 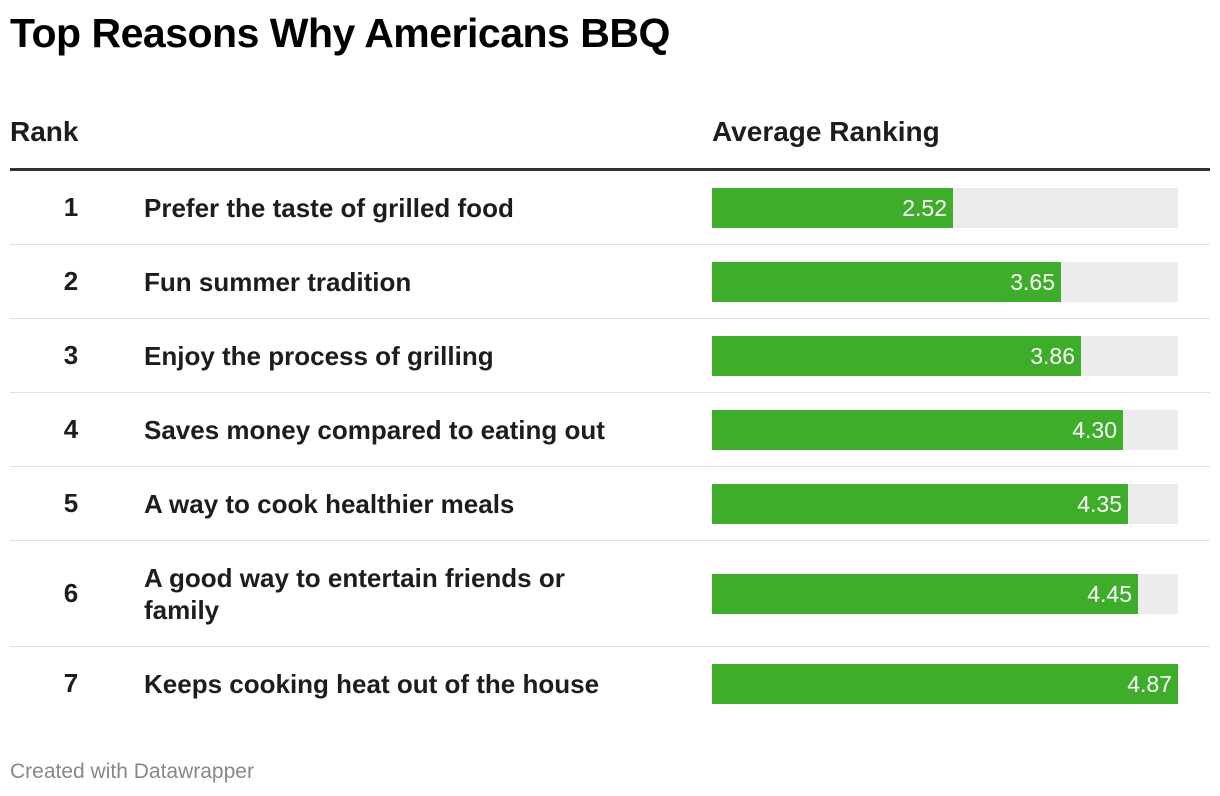 I want to click on bar-track: 4.45, so click(x=945, y=593).